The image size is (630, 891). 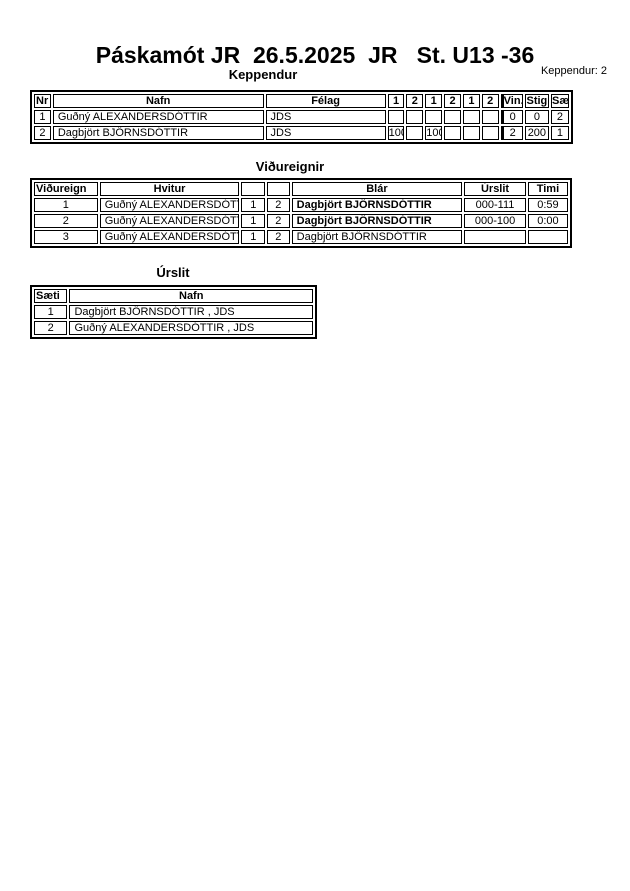 What do you see at coordinates (511, 133) in the screenshot?
I see `competitor-wins: 2` at bounding box center [511, 133].